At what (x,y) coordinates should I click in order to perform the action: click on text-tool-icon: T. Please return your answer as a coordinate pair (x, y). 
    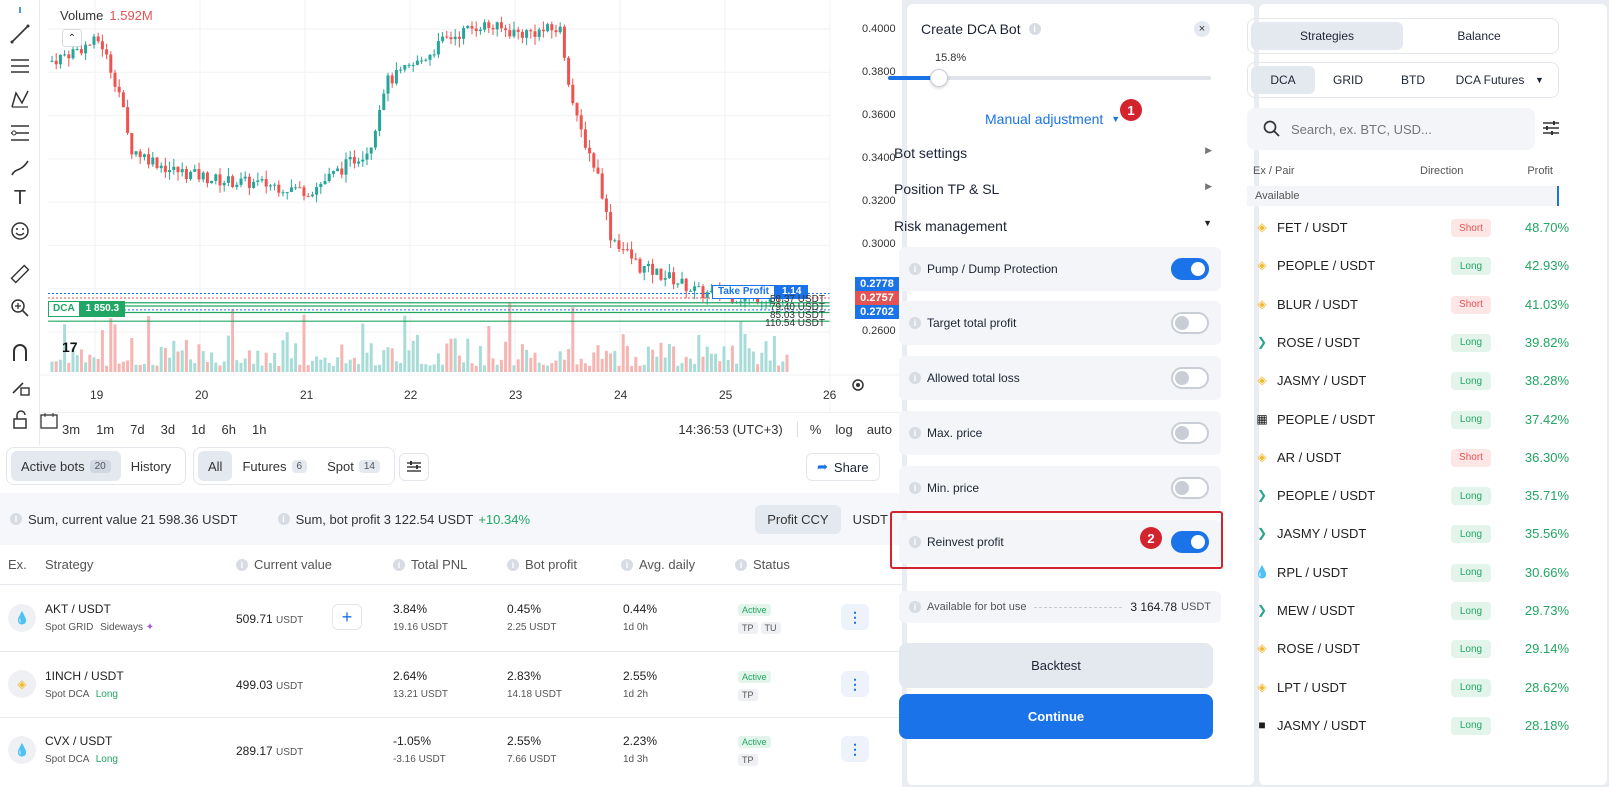
    Looking at the image, I should click on (20, 197).